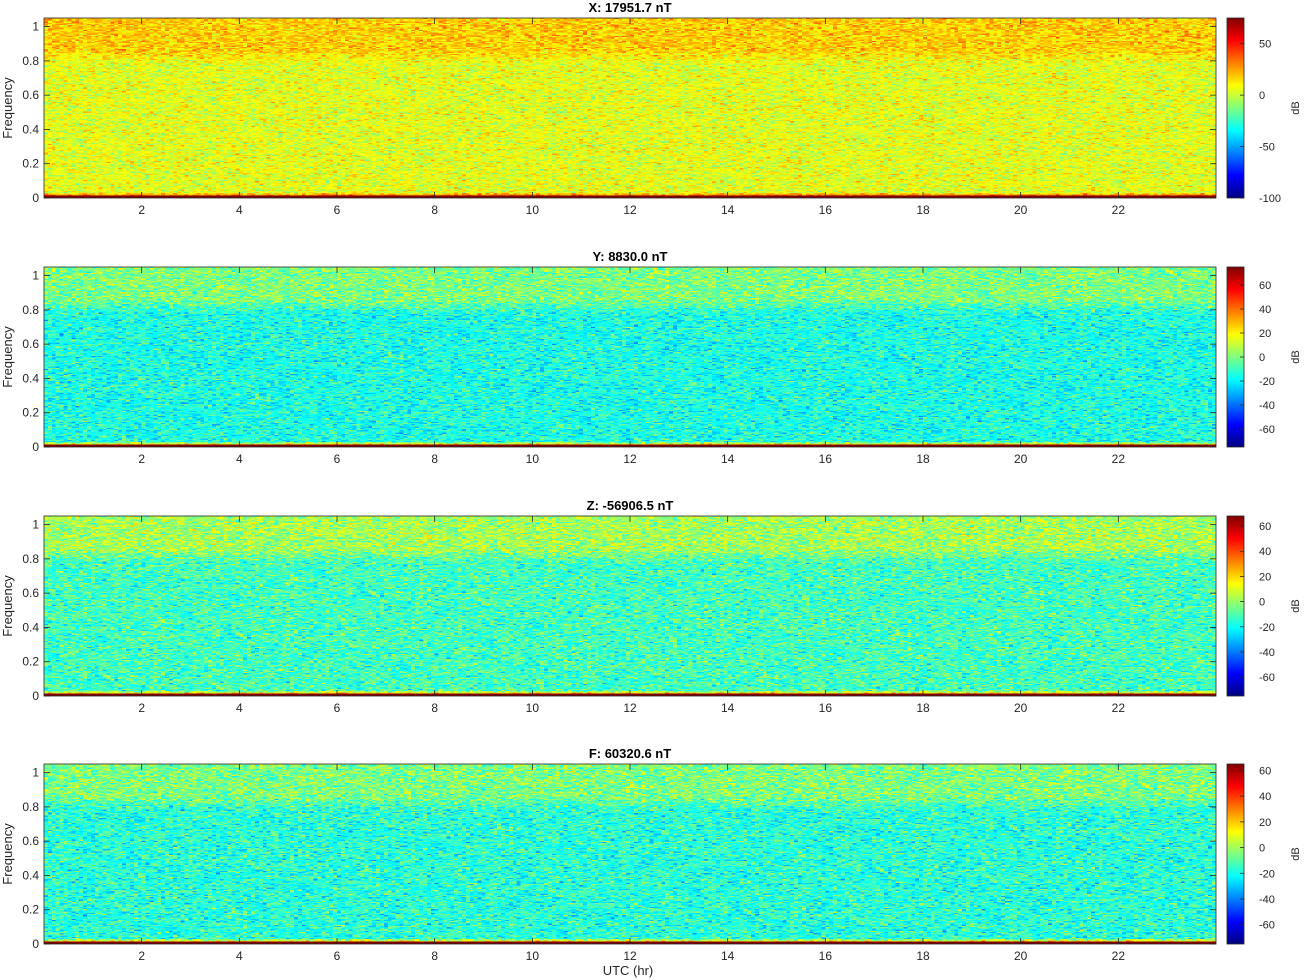 Image resolution: width=1305 pixels, height=980 pixels. I want to click on colorbar-tick-label: -100, so click(1270, 199).